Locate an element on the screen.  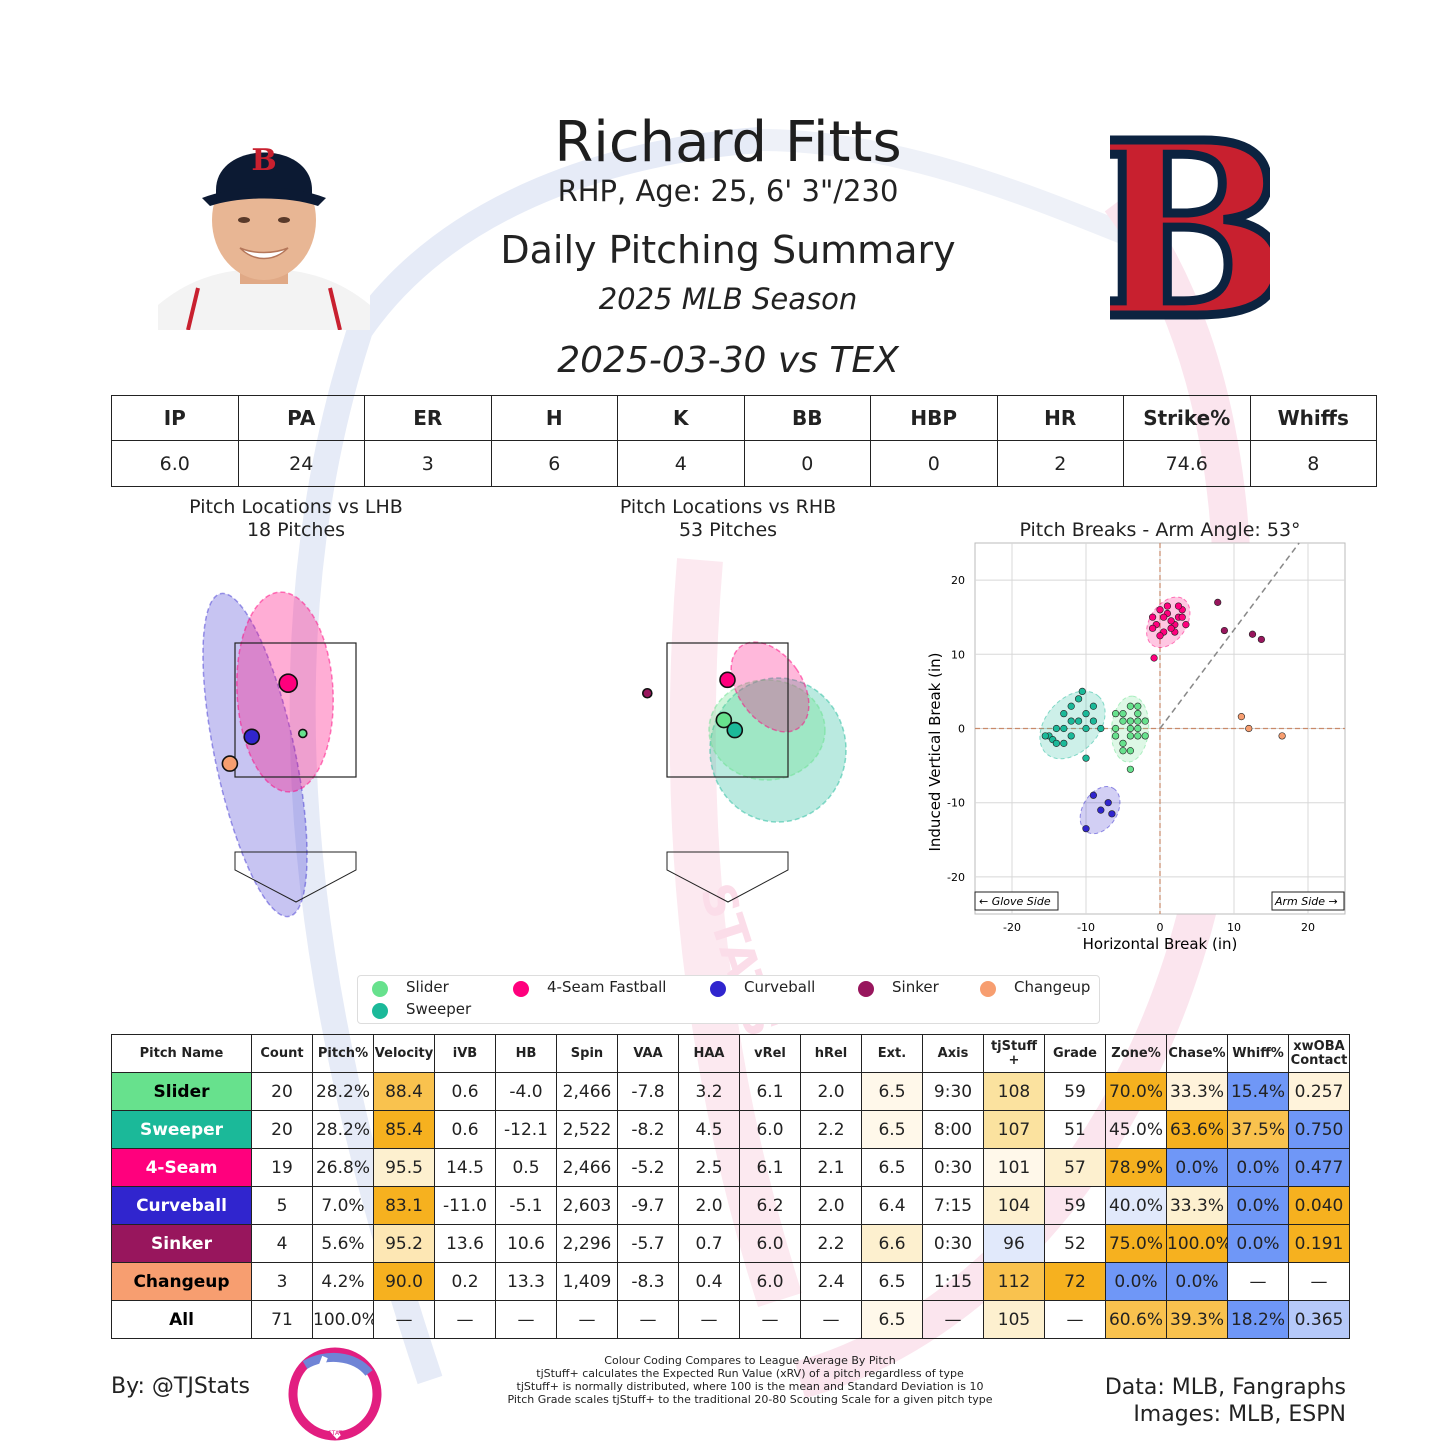
pitch-table-header: Axis is located at coordinates (953, 1053).